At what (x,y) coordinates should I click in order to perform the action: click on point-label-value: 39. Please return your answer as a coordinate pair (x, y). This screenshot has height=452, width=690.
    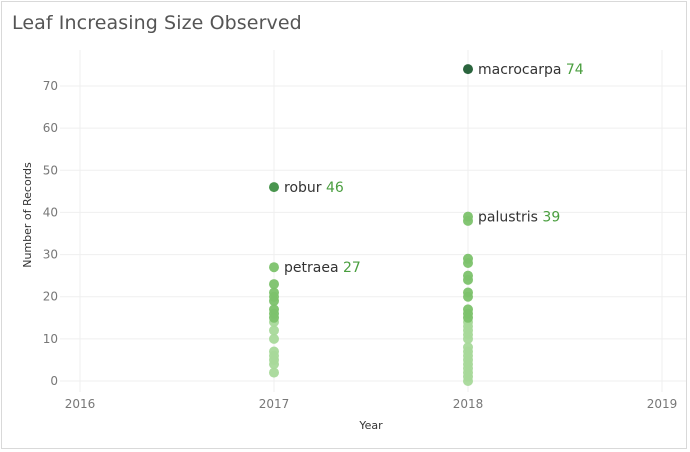
    Looking at the image, I should click on (551, 218).